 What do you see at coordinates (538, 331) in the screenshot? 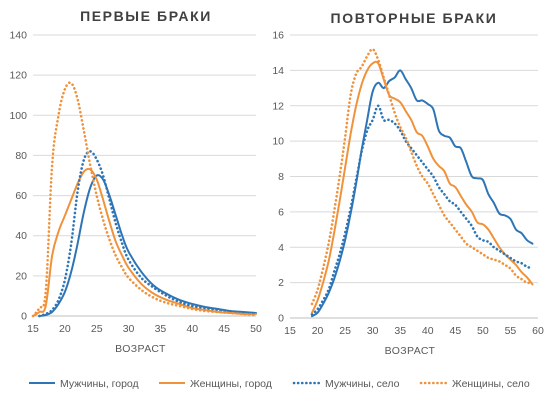
I see `x-tick-label: 60` at bounding box center [538, 331].